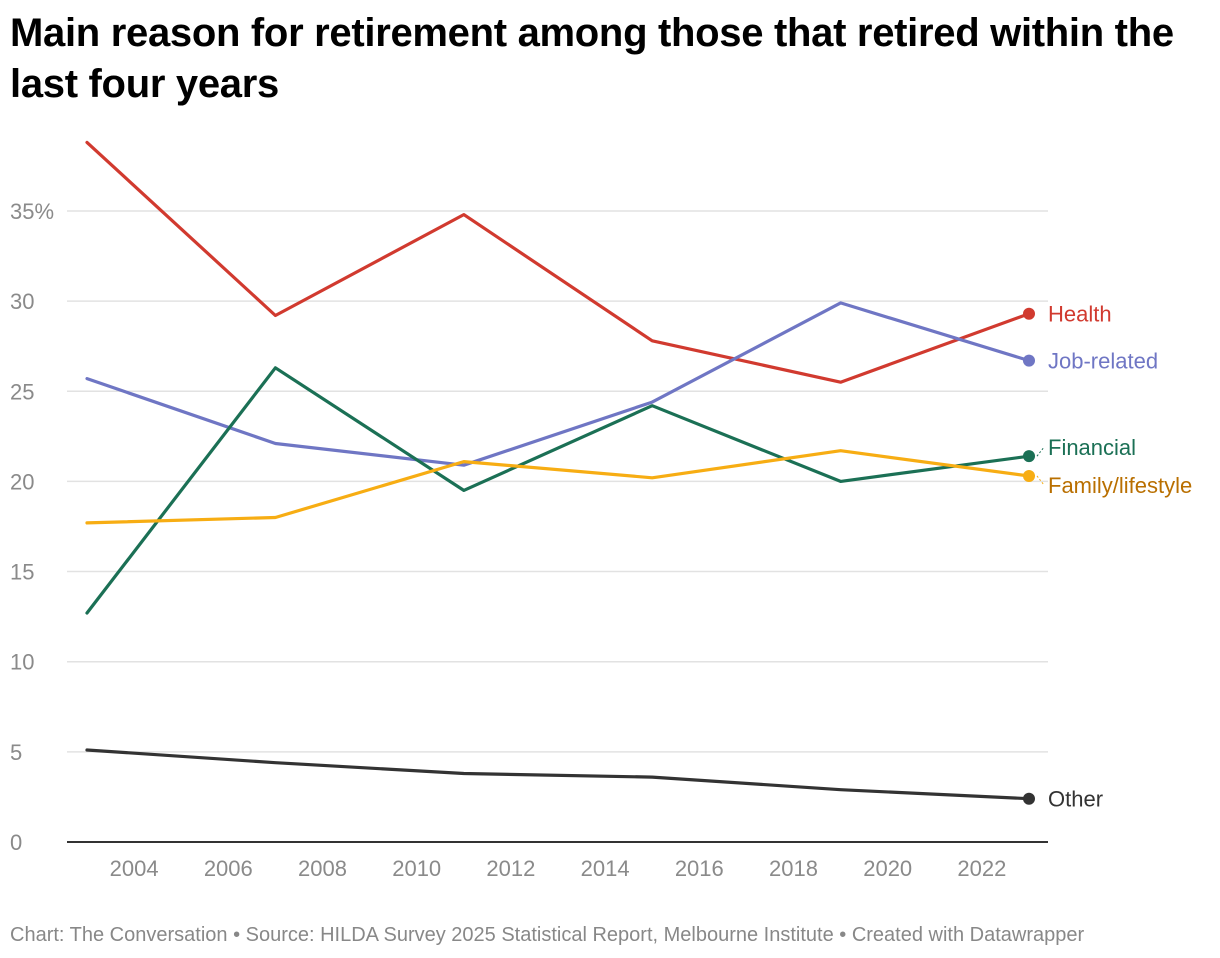 The image size is (1220, 958). What do you see at coordinates (1120, 485) in the screenshot?
I see `series-label-family-lifestyle: Family/lifestyle` at bounding box center [1120, 485].